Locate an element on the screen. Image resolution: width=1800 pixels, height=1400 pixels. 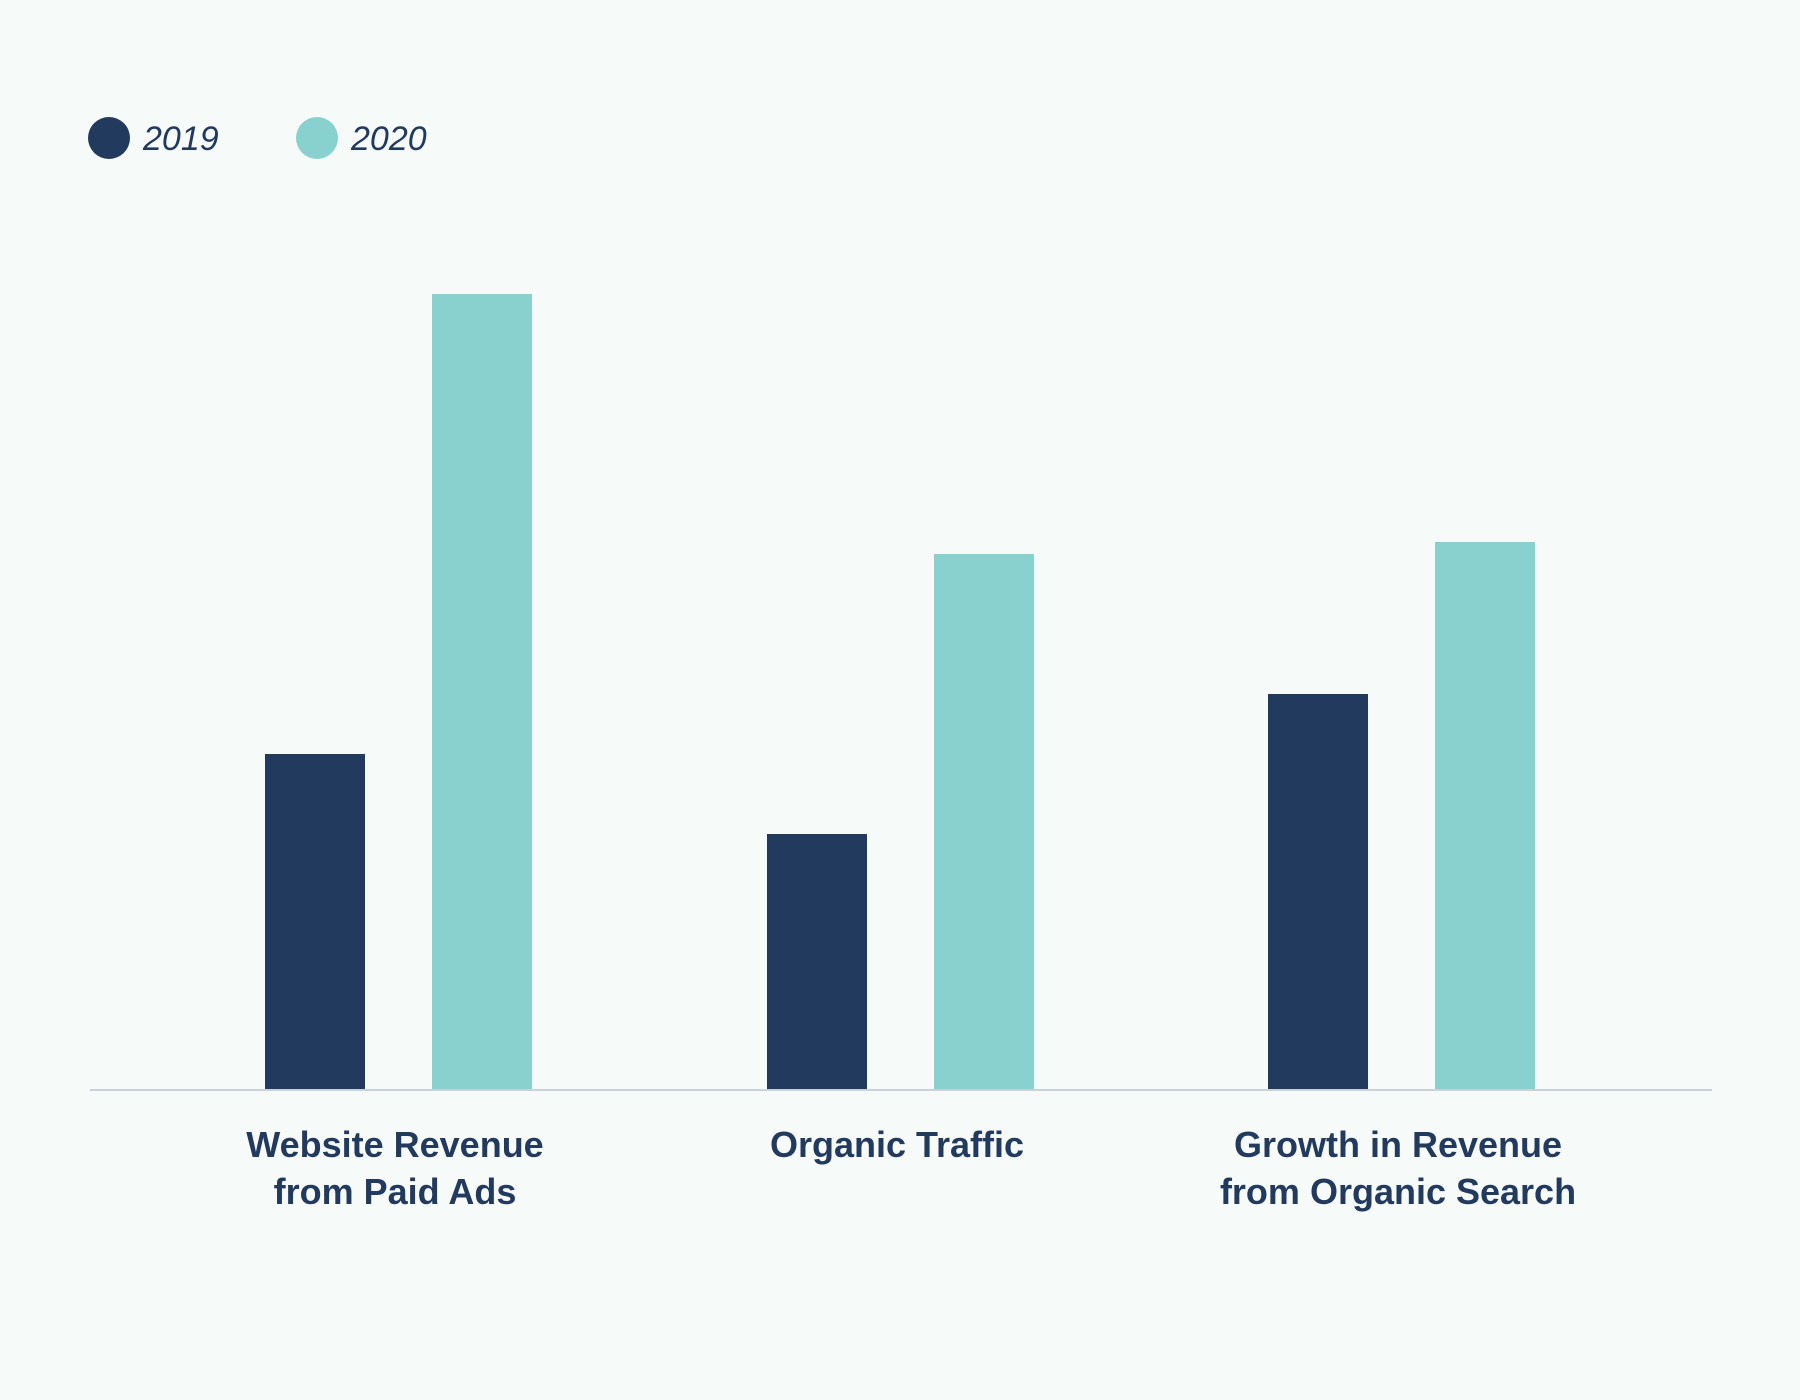
legend-item-2020: 2020 is located at coordinates (361, 138).